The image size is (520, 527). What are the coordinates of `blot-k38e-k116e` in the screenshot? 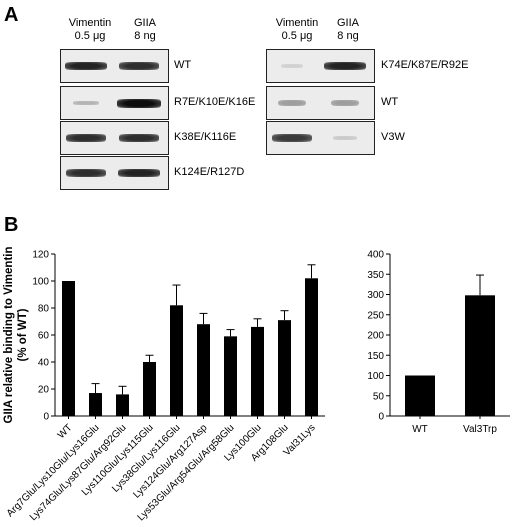 It's located at (114, 138).